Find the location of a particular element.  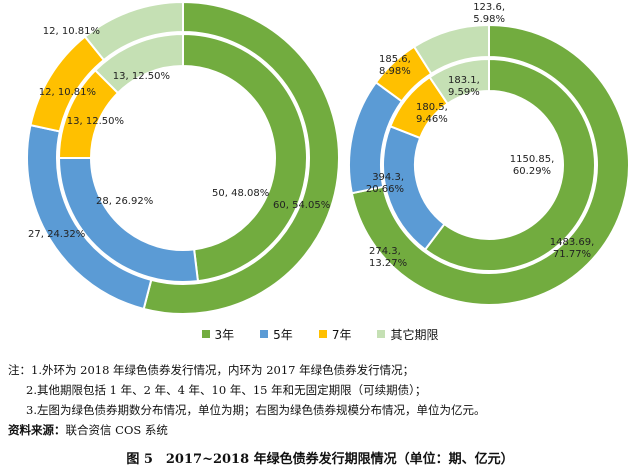

legend-item-5yr: 5年 is located at coordinates (276, 334).